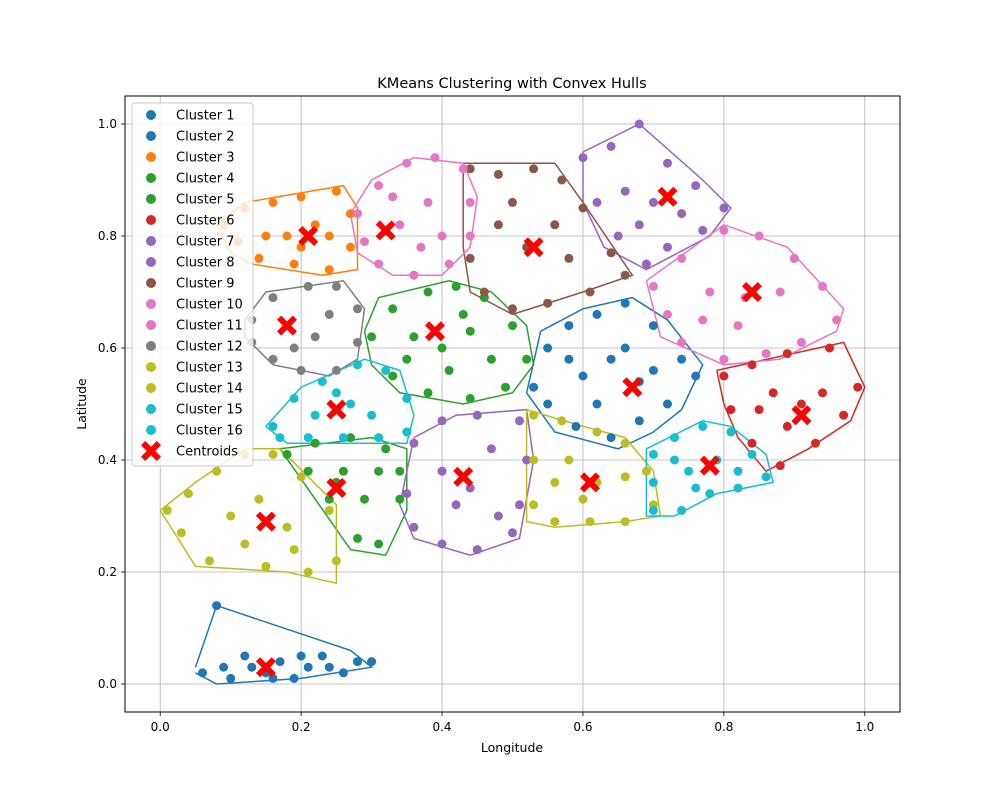 The height and width of the screenshot is (804, 1000). I want to click on x-tick-label: 0.8, so click(723, 727).